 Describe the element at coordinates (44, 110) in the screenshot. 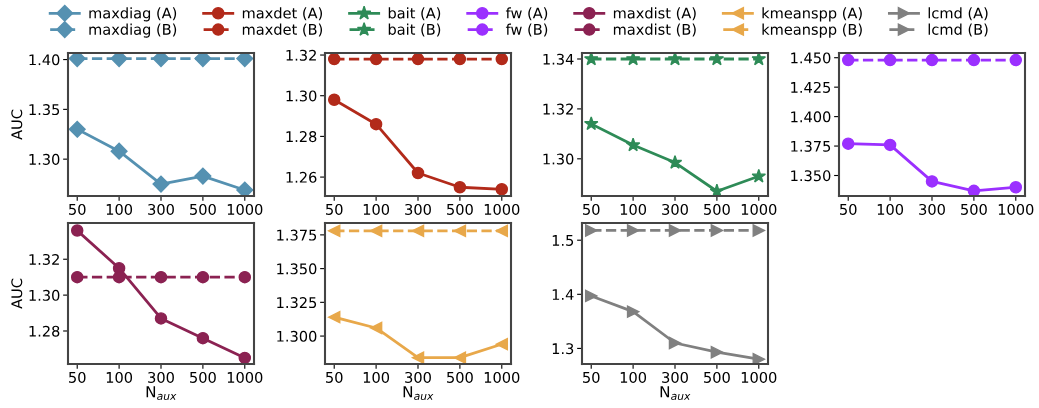

I see `y-tick-label: 1.35` at that location.